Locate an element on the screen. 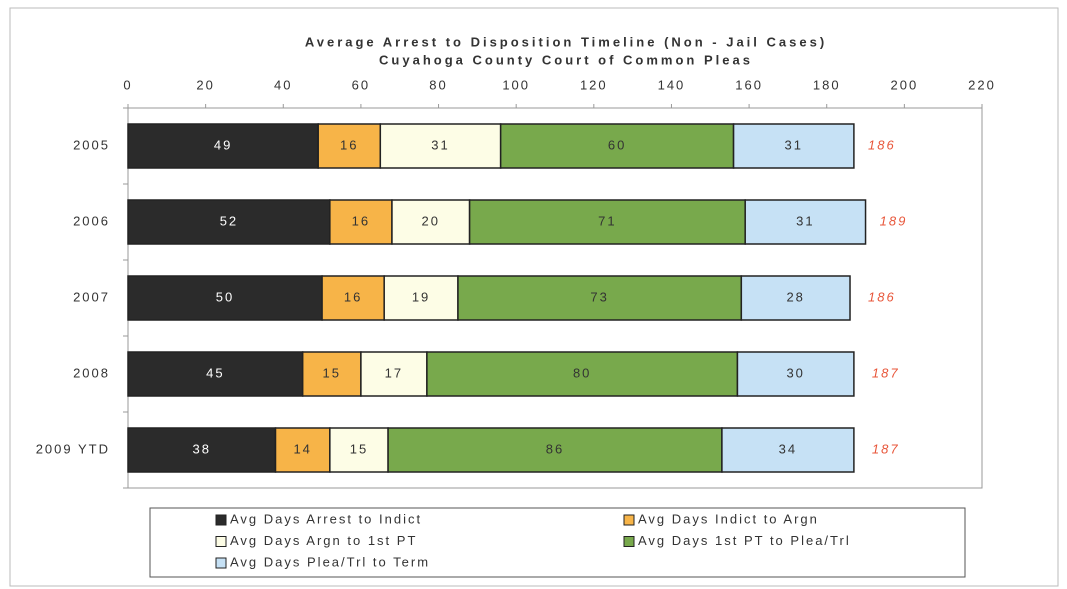 The width and height of the screenshot is (1067, 589). legend-label: Avg Days Indict to Argn is located at coordinates (728, 518).